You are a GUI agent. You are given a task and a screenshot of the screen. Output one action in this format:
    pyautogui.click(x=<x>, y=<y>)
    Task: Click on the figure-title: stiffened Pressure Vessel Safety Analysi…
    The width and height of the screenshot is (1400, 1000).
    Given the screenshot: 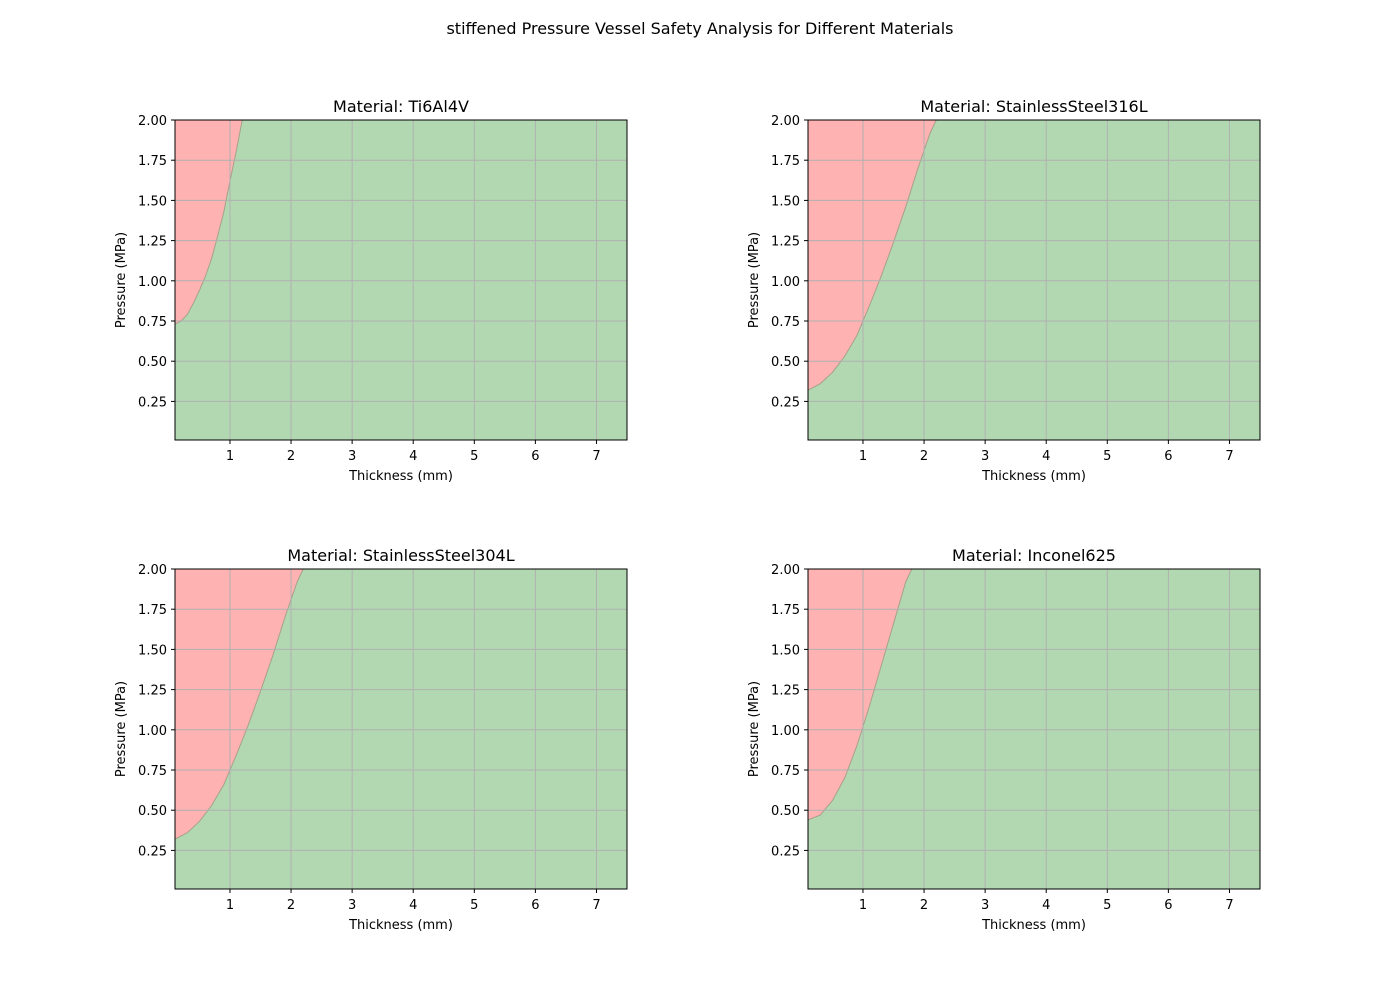 What is the action you would take?
    pyautogui.click(x=699, y=28)
    